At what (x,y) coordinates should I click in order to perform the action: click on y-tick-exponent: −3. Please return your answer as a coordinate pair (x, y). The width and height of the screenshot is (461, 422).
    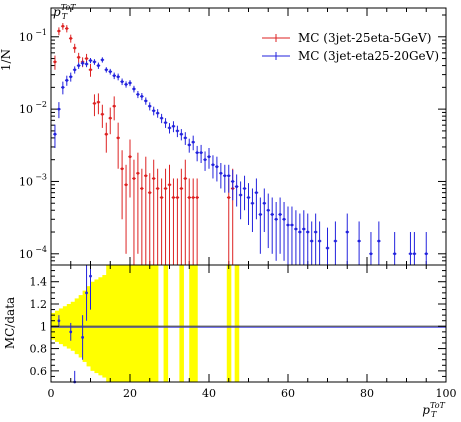
    Looking at the image, I should click on (41, 176).